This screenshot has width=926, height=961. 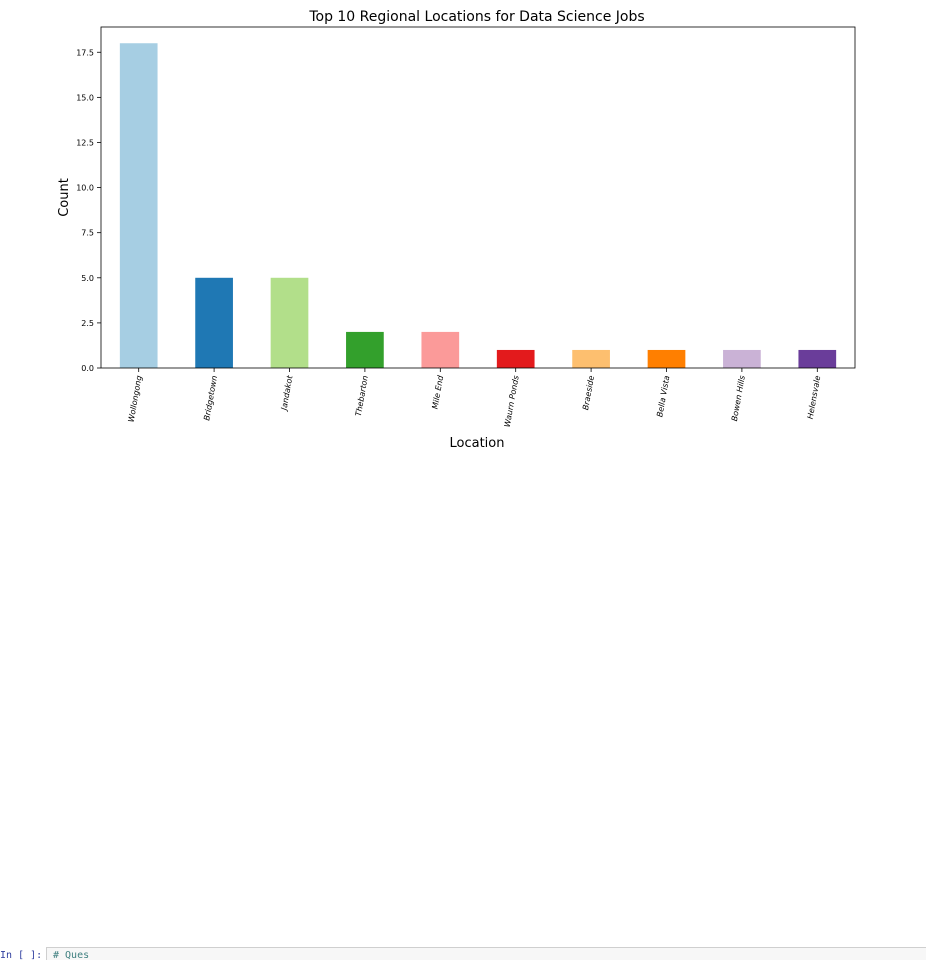 I want to click on y-tick-label: 15.0, so click(x=85, y=97).